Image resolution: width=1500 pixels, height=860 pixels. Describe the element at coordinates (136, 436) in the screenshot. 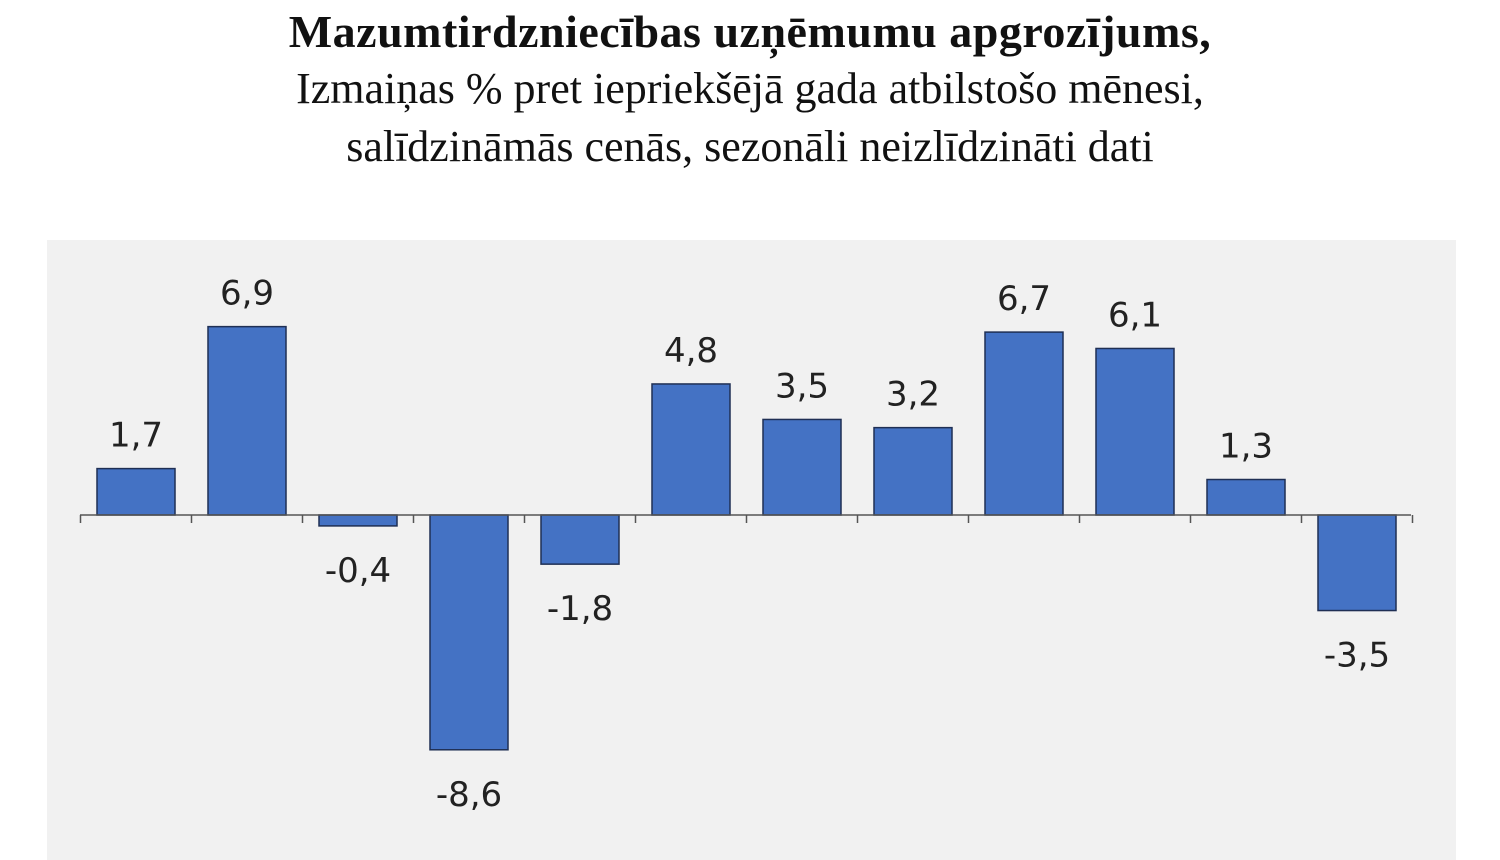

I see `data-label: 1,7` at that location.